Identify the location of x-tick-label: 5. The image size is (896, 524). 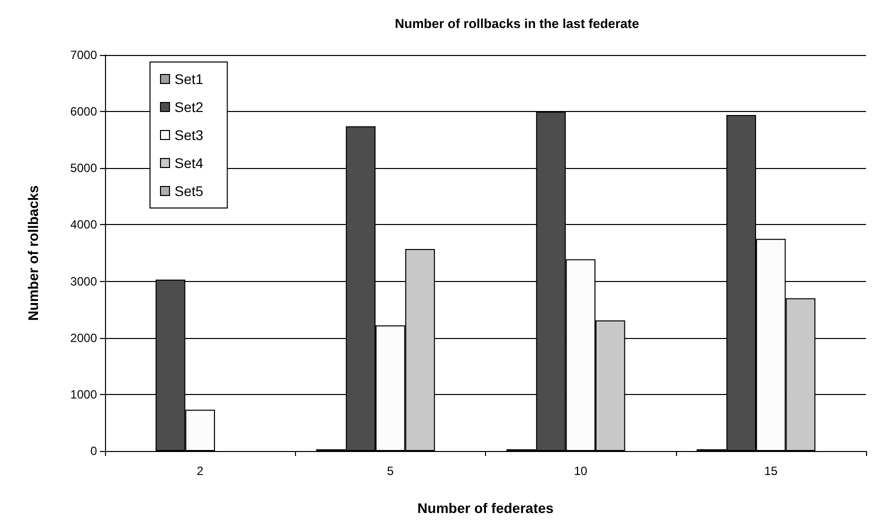
(390, 471).